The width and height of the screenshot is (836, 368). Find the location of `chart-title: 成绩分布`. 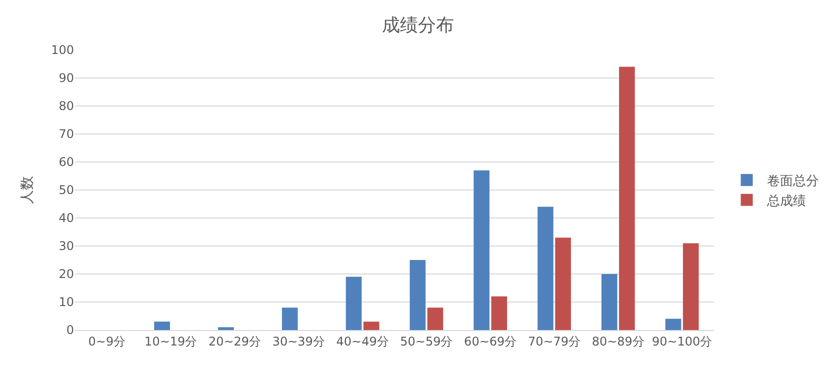

chart-title: 成绩分布 is located at coordinates (418, 25).